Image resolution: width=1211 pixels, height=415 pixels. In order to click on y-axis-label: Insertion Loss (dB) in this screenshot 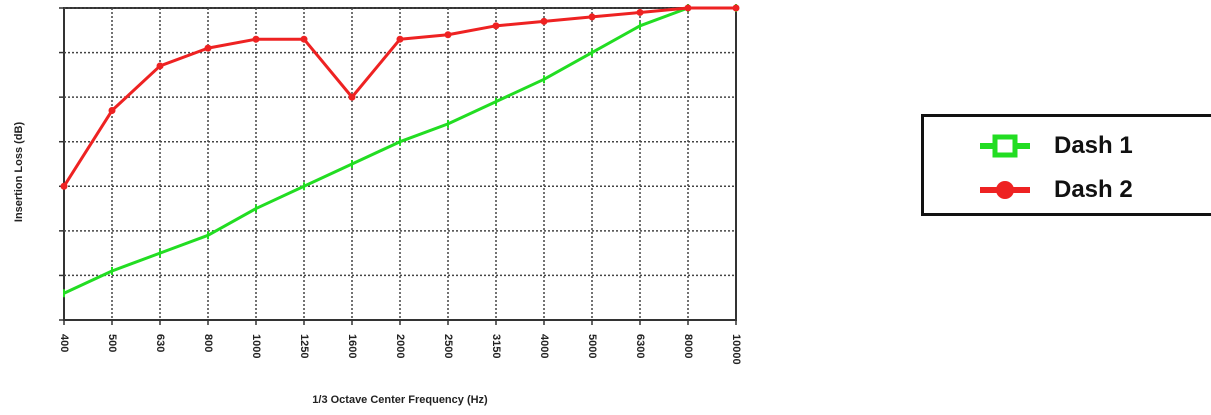, I will do `click(19, 172)`.